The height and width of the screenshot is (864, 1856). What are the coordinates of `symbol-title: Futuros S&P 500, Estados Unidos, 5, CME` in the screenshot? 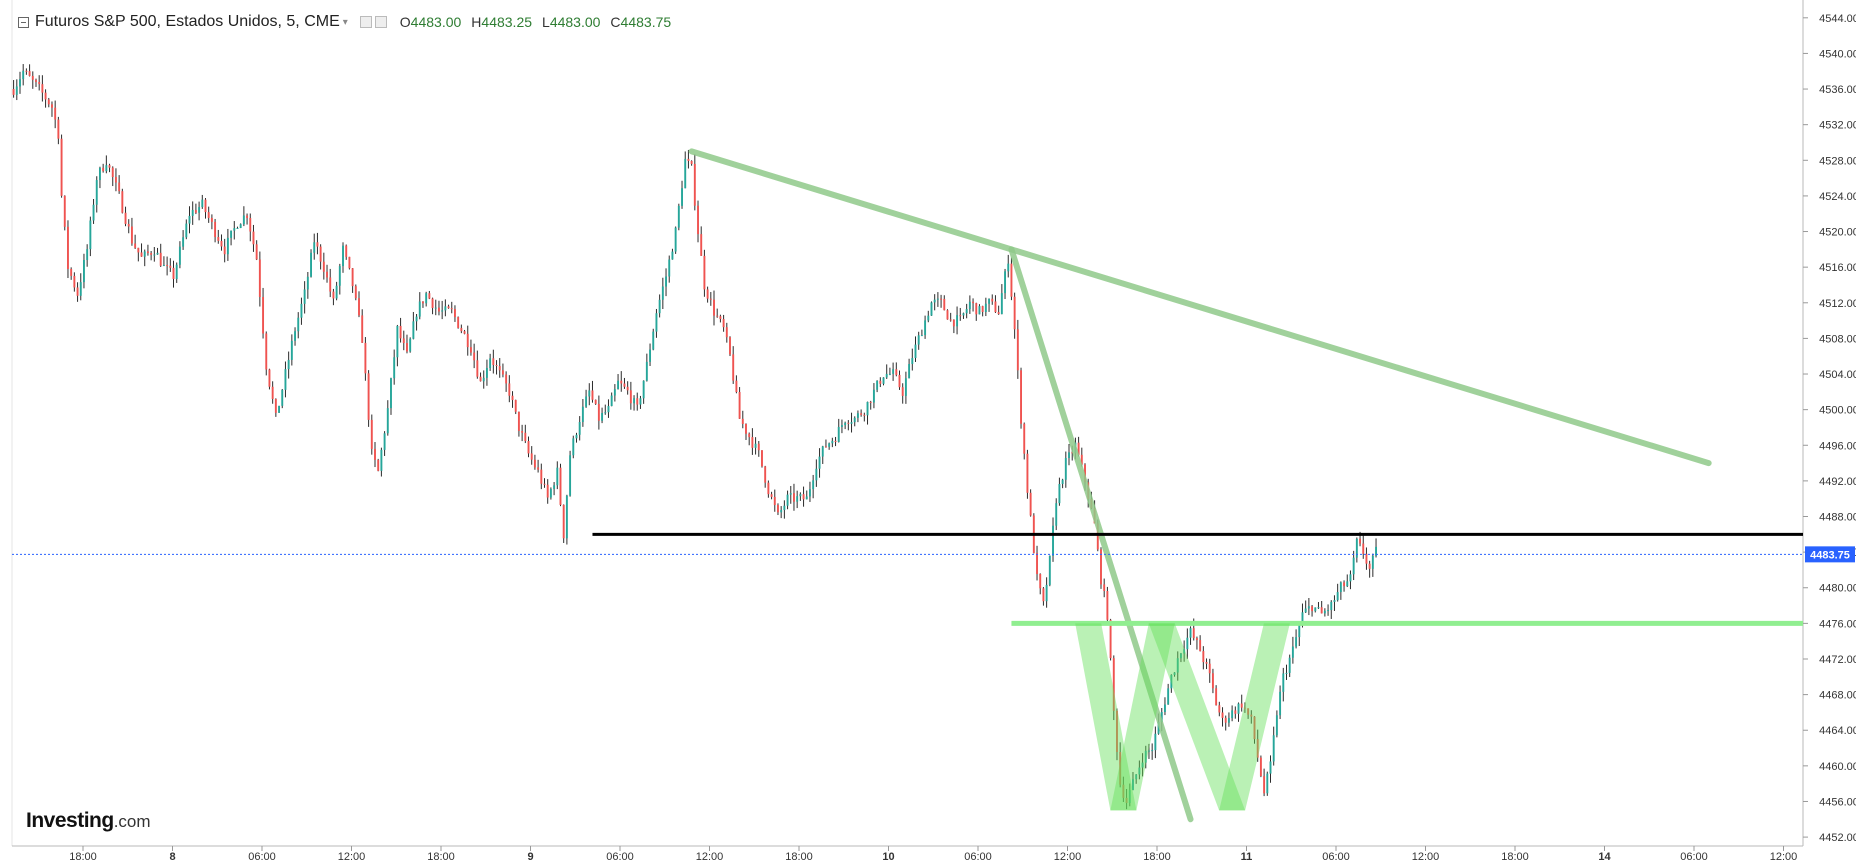 It's located at (187, 21).